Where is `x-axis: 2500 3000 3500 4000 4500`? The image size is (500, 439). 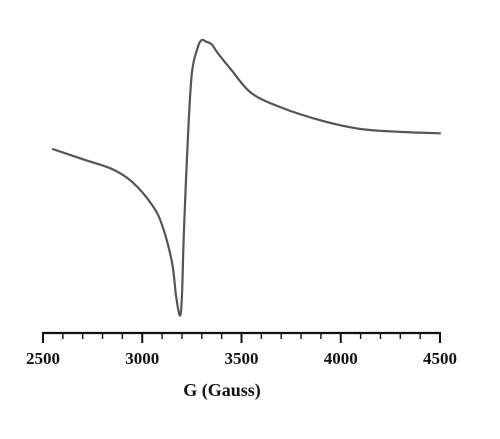
x-axis: 2500 3000 3500 4000 4500 is located at coordinates (241, 349).